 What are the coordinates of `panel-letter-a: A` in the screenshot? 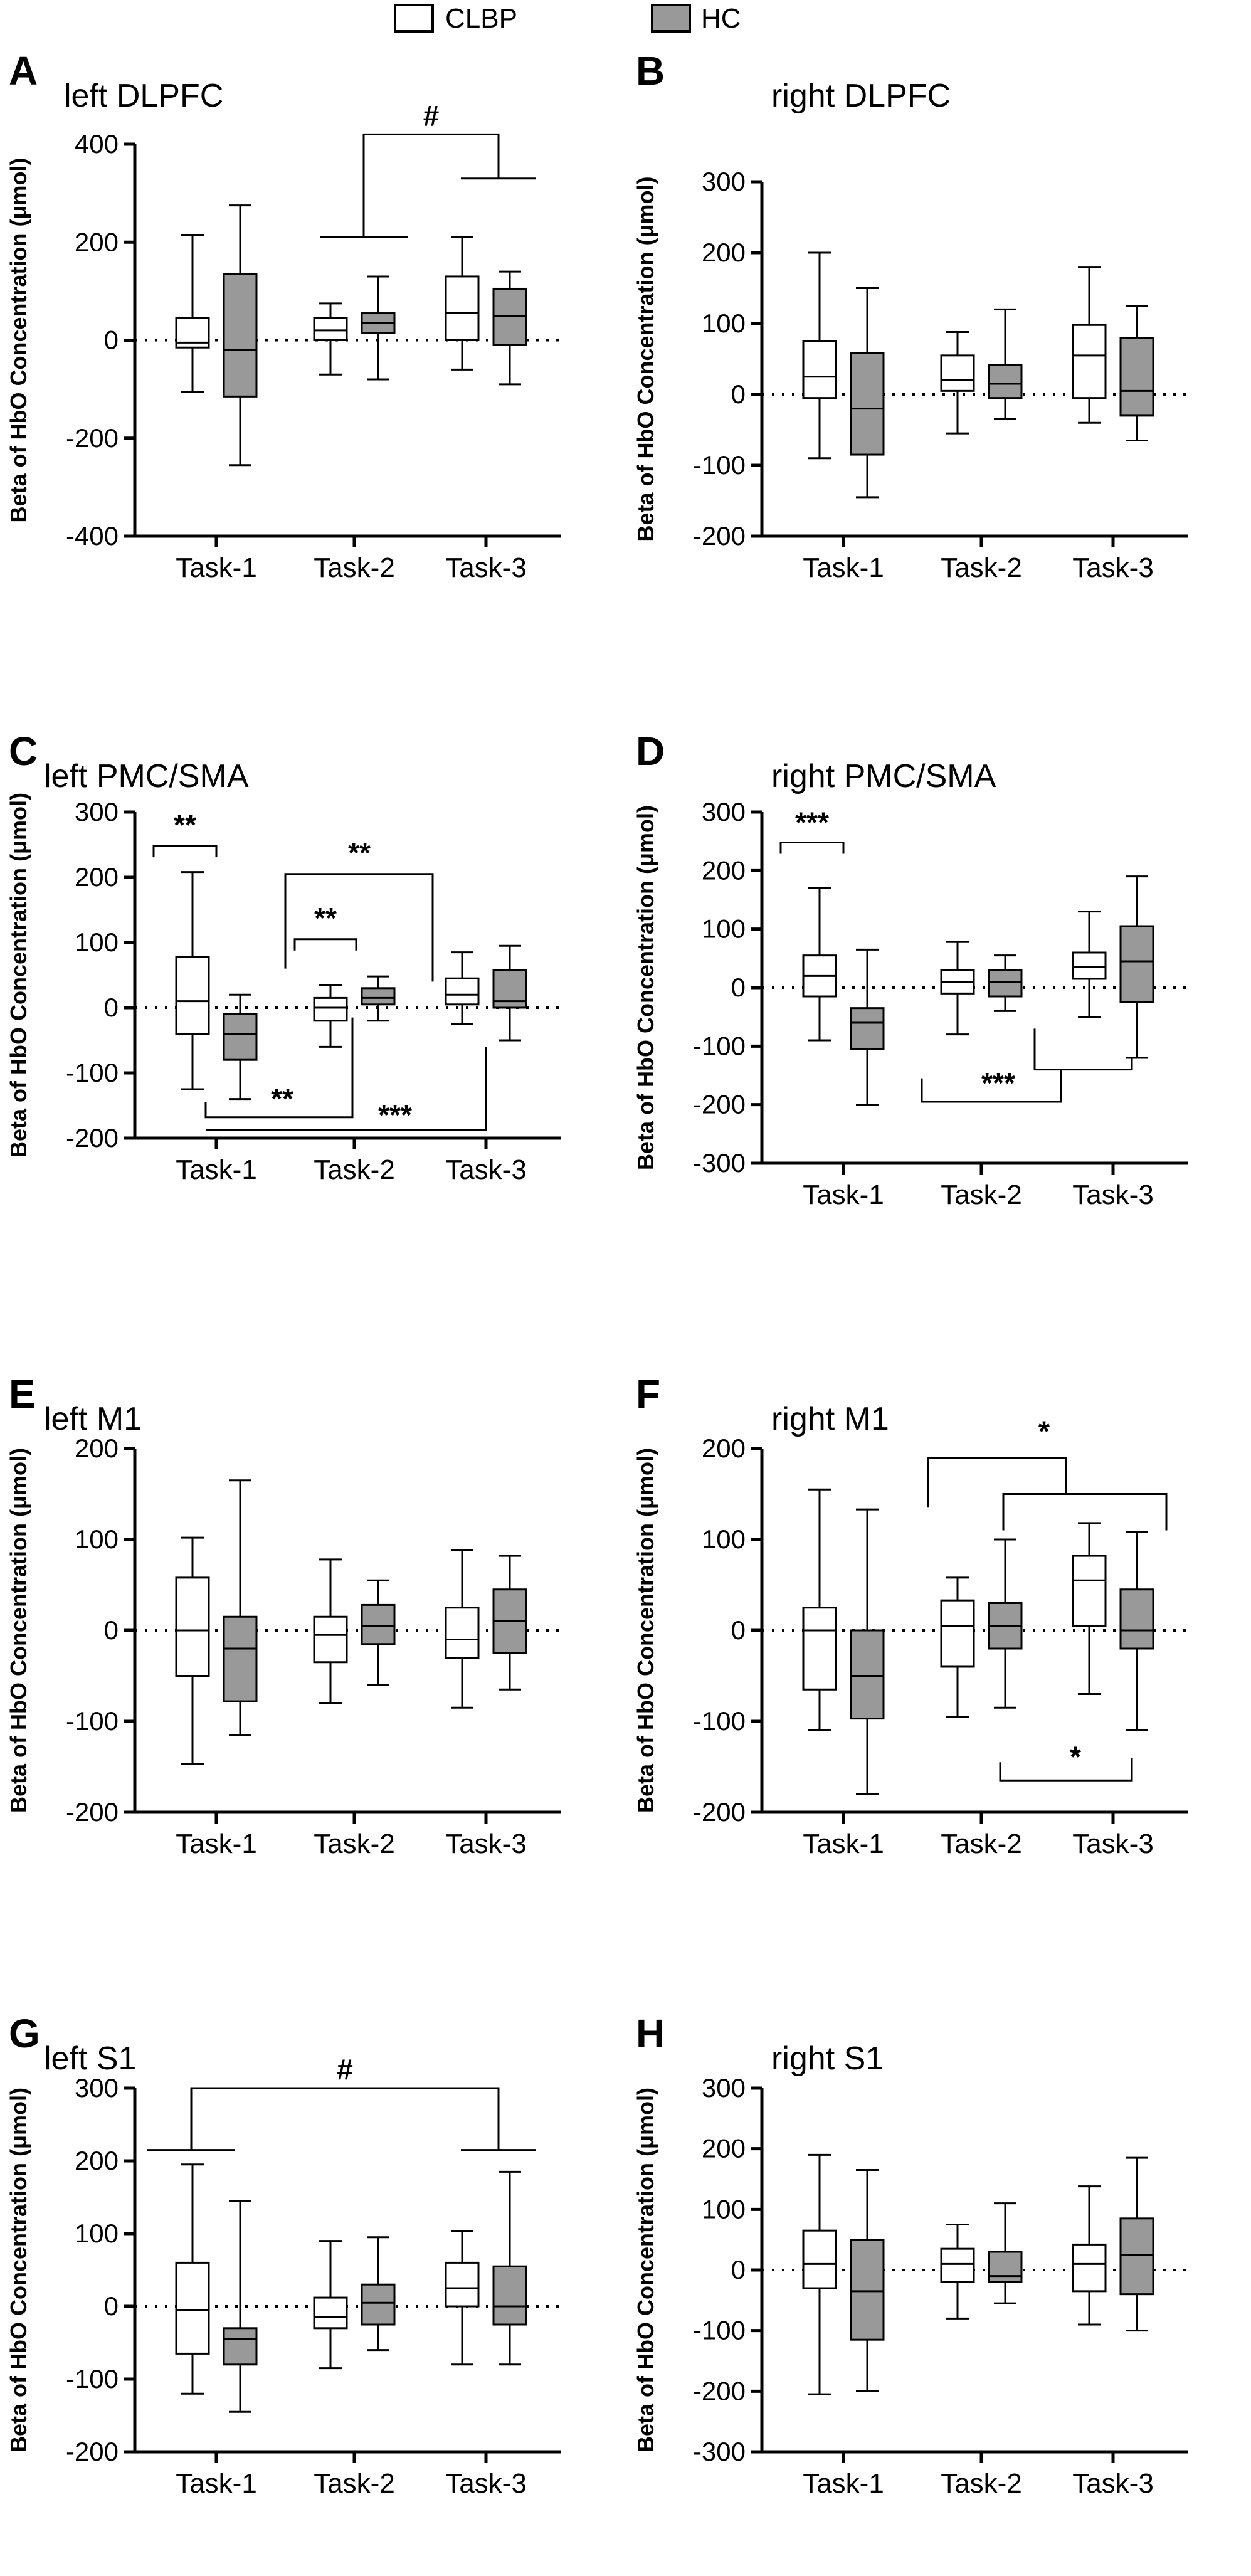 It's located at (23, 70).